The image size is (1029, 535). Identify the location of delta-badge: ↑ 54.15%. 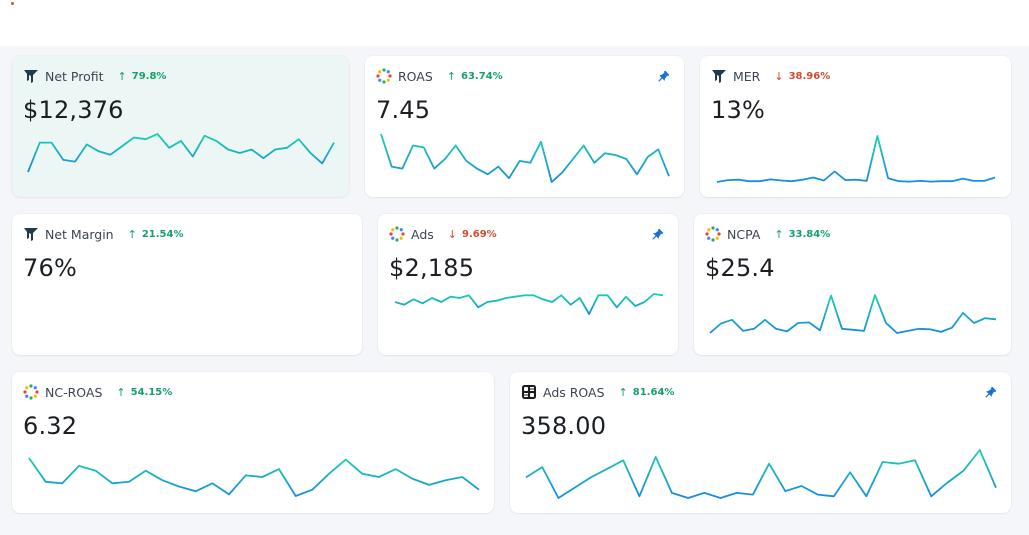
(144, 392).